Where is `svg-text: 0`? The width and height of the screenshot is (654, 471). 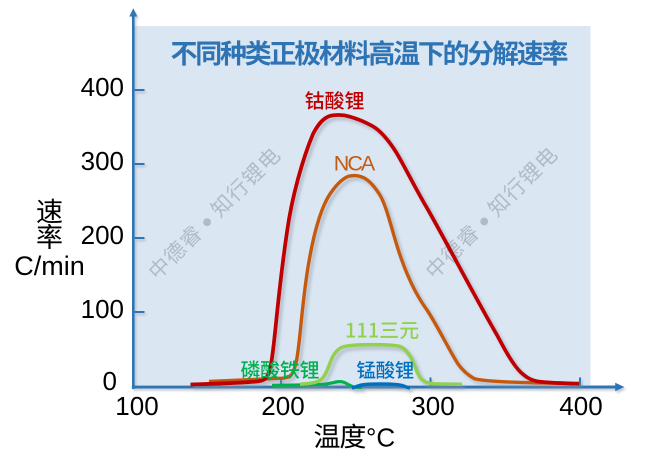 svg-text: 0 is located at coordinates (110, 381).